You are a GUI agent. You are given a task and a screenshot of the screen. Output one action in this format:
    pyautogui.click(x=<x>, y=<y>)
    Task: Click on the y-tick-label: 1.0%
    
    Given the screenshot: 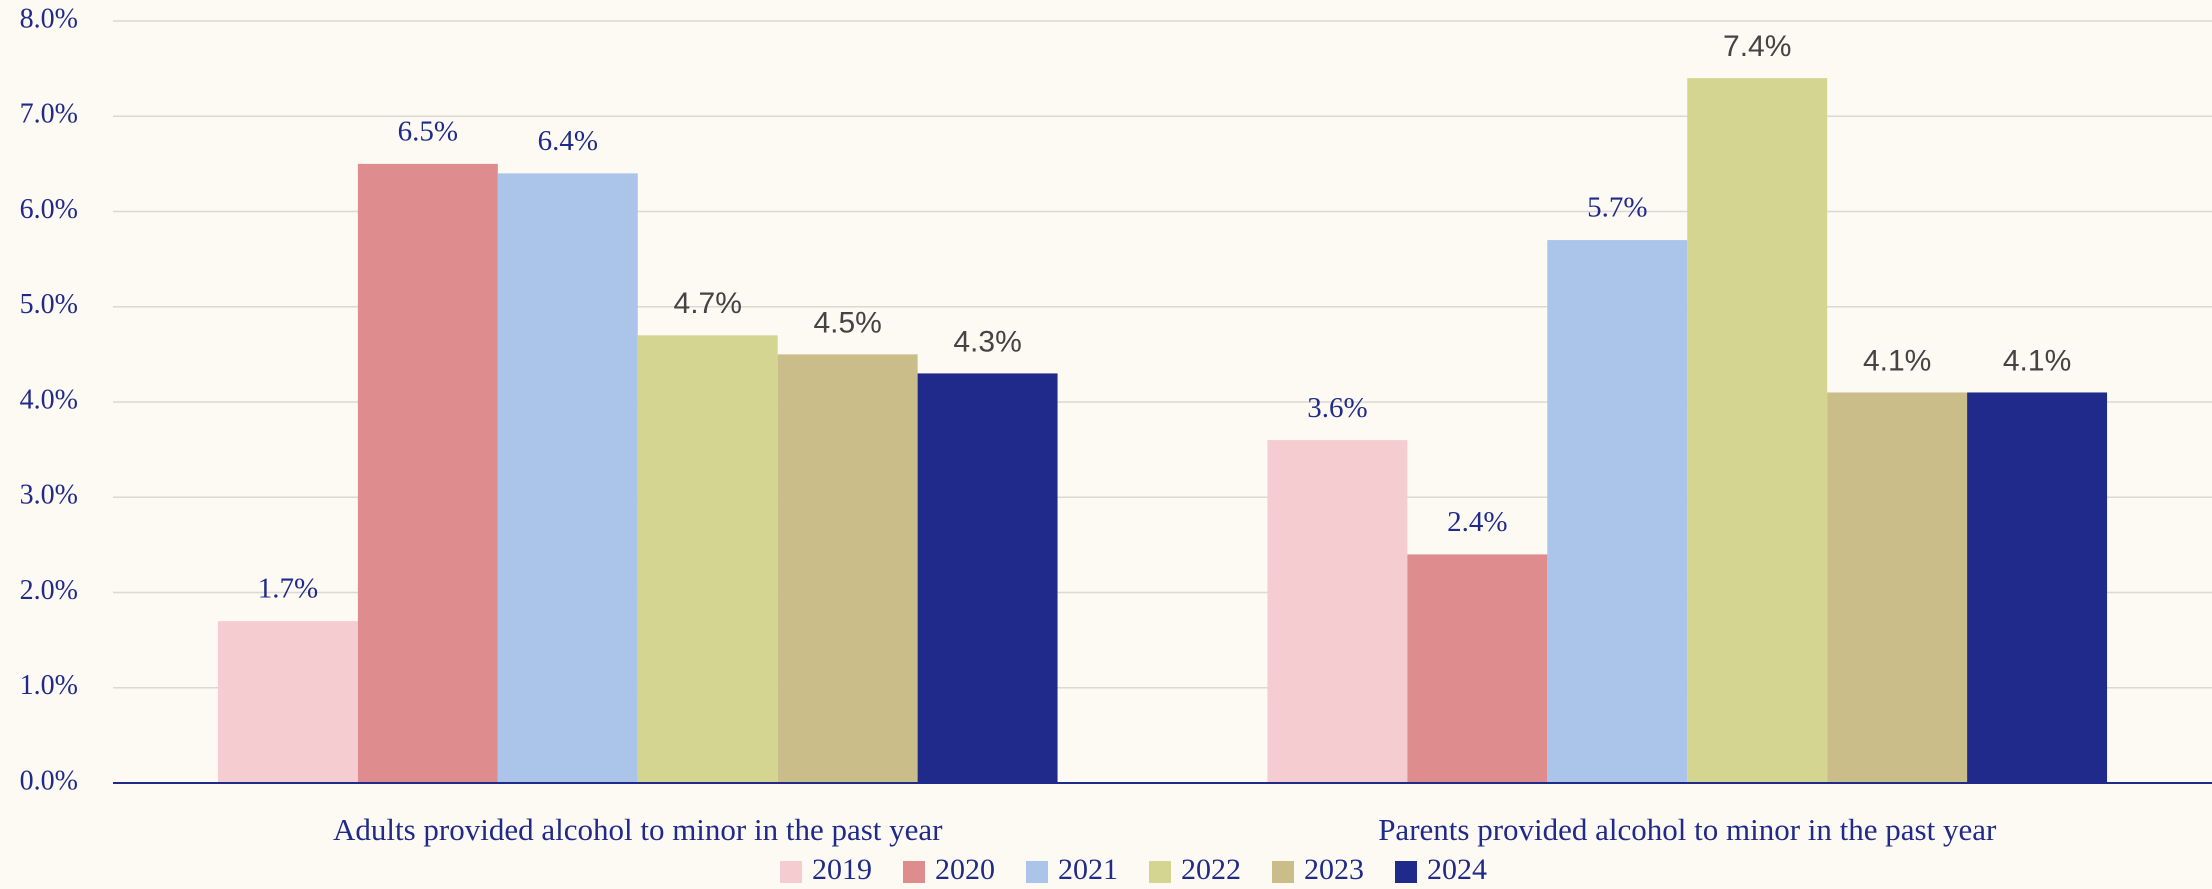 What is the action you would take?
    pyautogui.click(x=49, y=685)
    